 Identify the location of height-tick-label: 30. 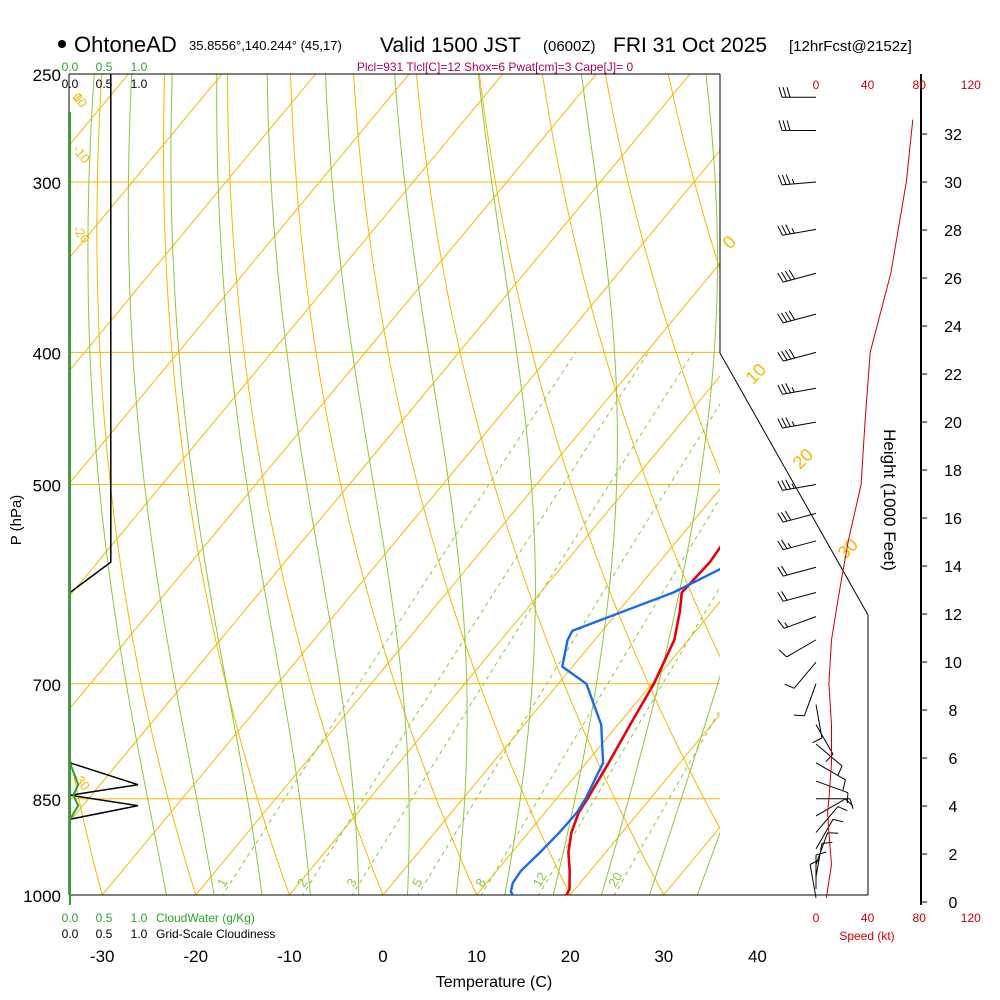
(953, 183).